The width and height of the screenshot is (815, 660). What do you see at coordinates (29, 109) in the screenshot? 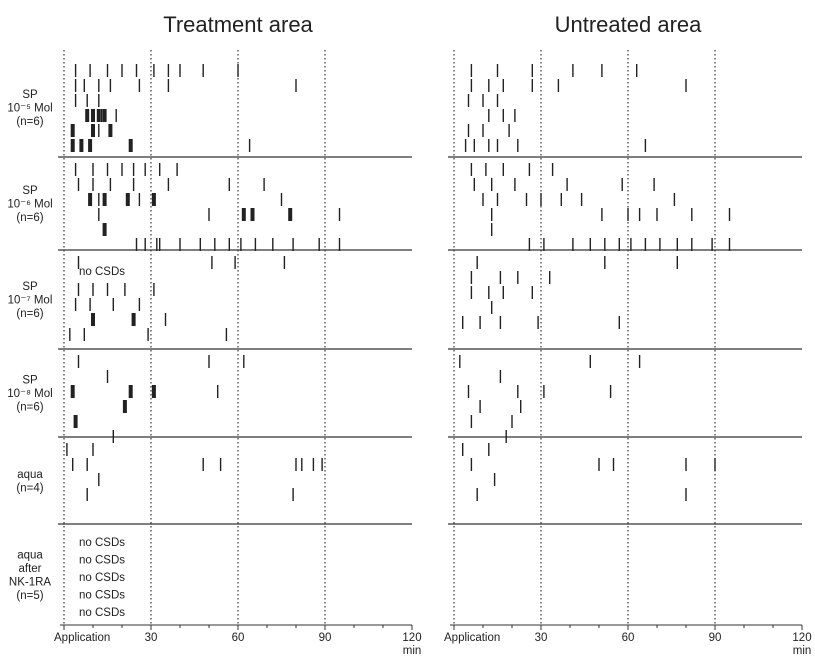
I see `group-label: 10⁻⁵ Mol` at bounding box center [29, 109].